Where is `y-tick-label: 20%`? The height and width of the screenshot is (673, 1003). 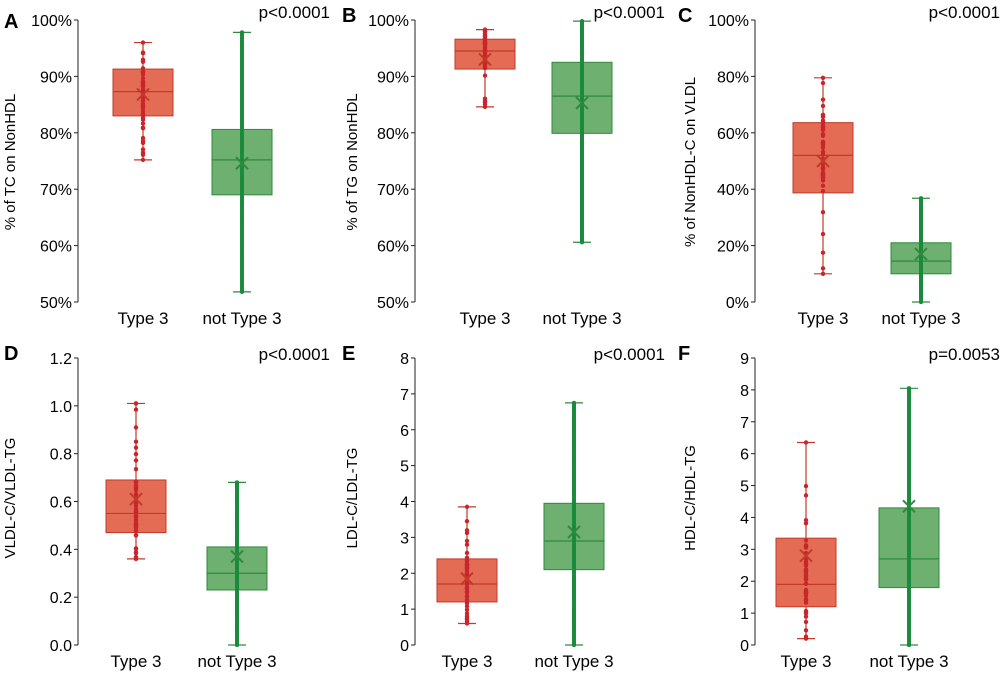
y-tick-label: 20% is located at coordinates (733, 247).